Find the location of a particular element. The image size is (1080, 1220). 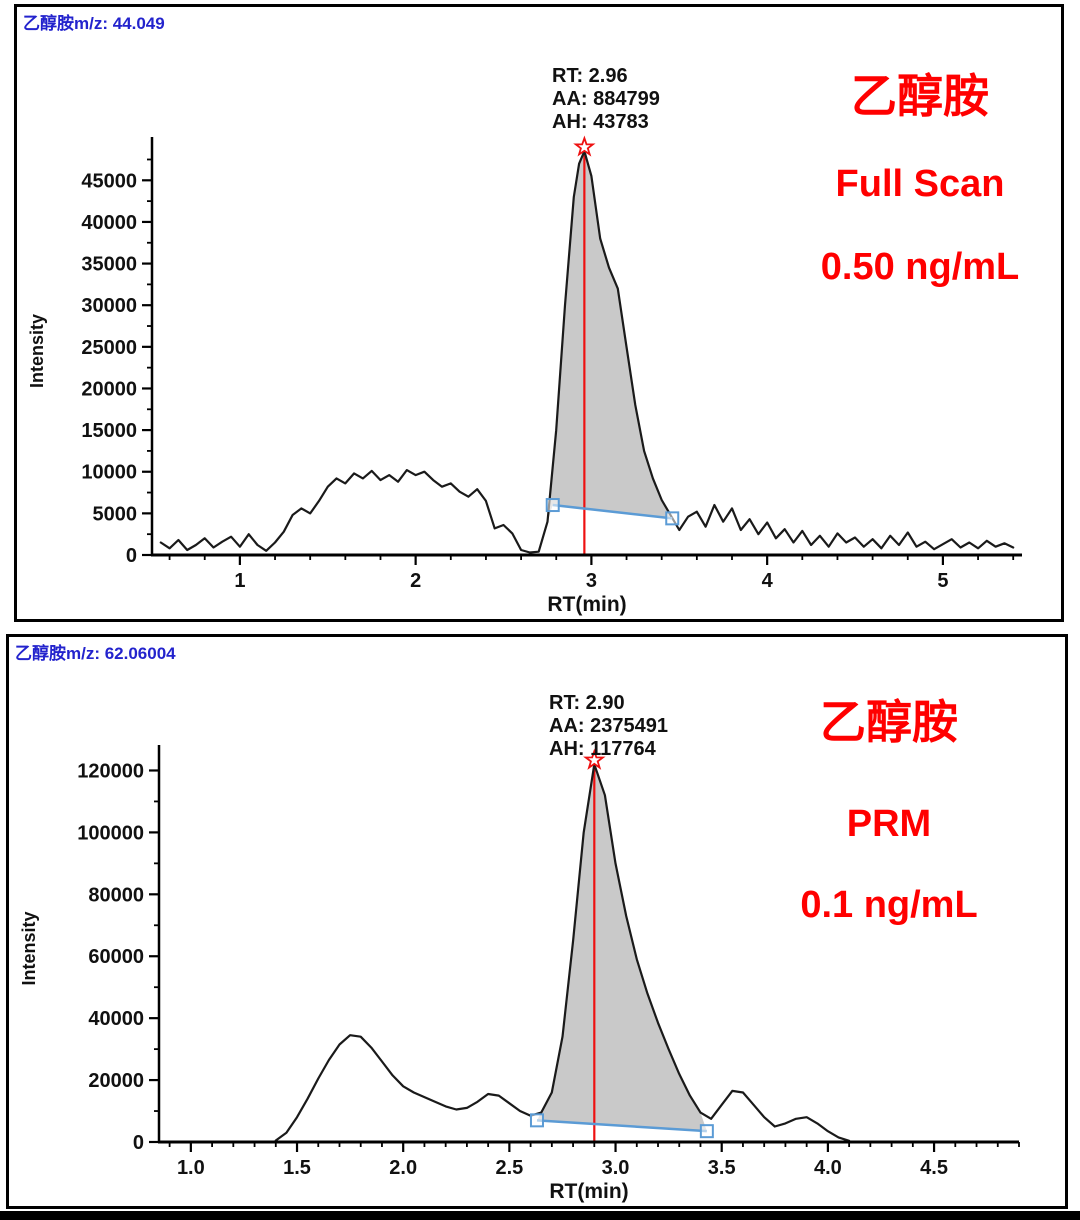

trace-title-prm: 乙醇胺m/z: 62.06004 is located at coordinates (95, 653).